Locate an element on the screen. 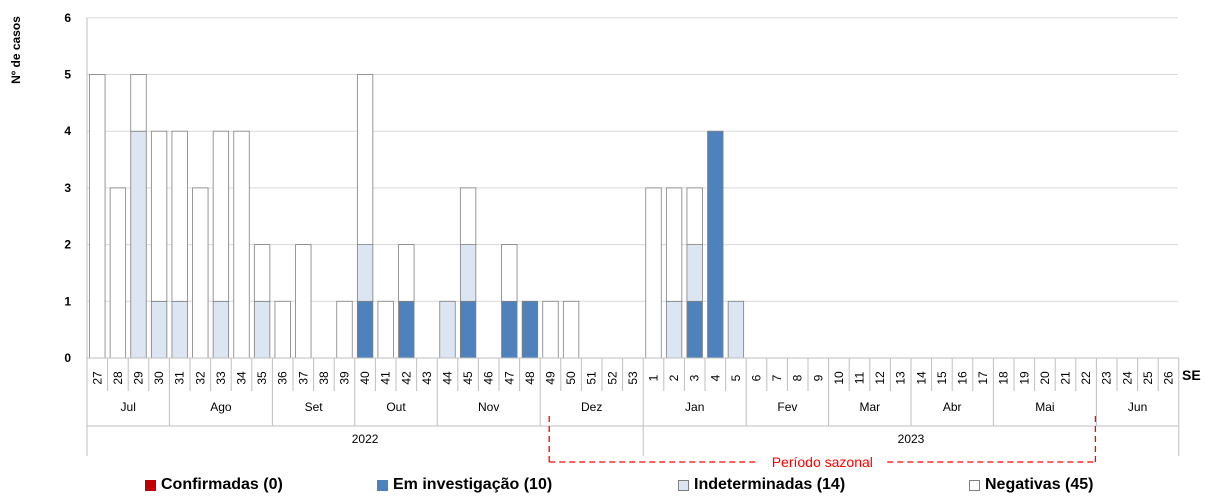  week-label: 30 is located at coordinates (159, 378).